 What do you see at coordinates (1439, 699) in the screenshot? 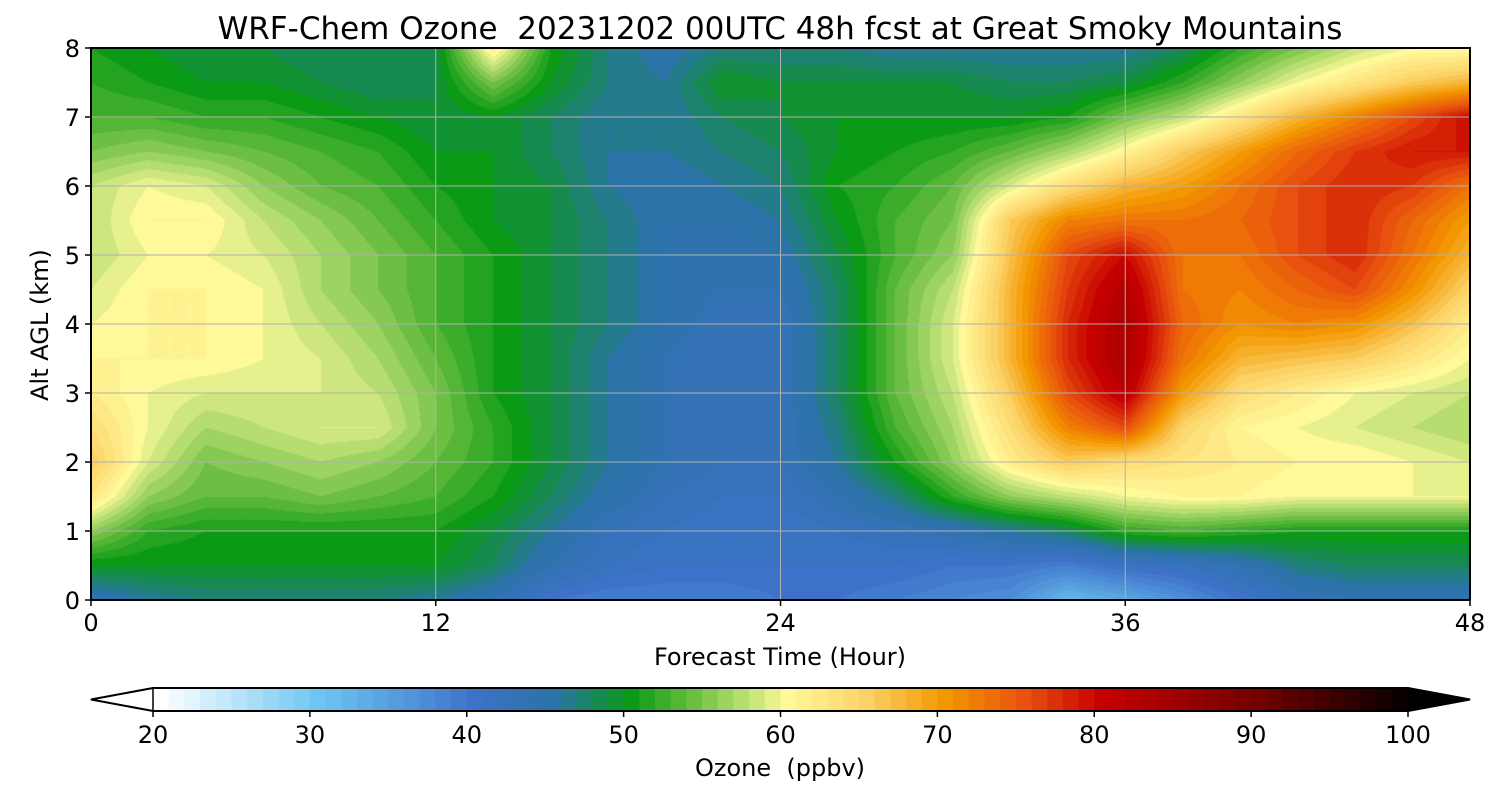
I see `colorbar-extend-high` at bounding box center [1439, 699].